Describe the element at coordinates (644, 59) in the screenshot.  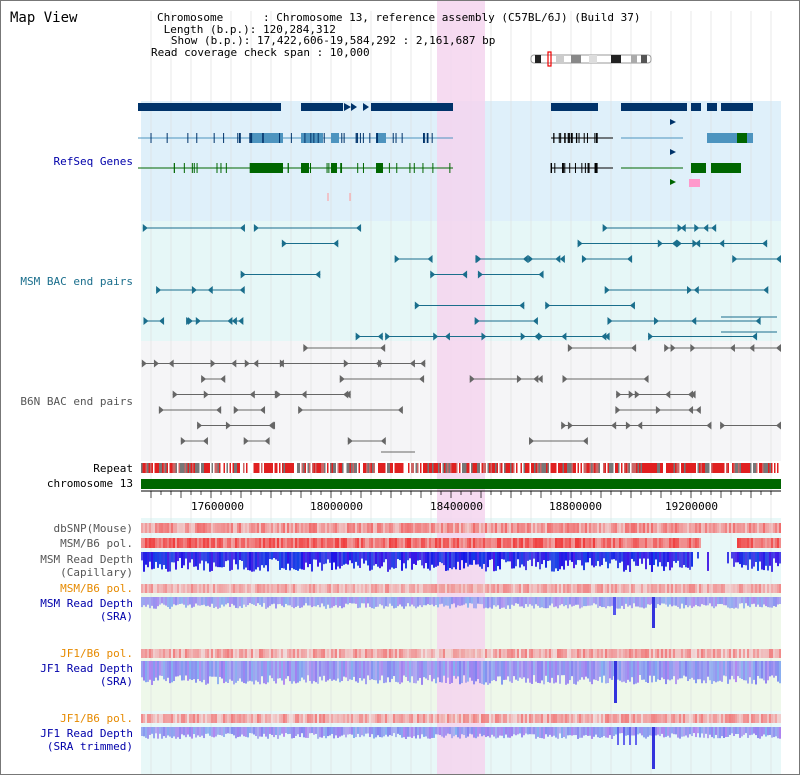
I see `ideogram-band` at that location.